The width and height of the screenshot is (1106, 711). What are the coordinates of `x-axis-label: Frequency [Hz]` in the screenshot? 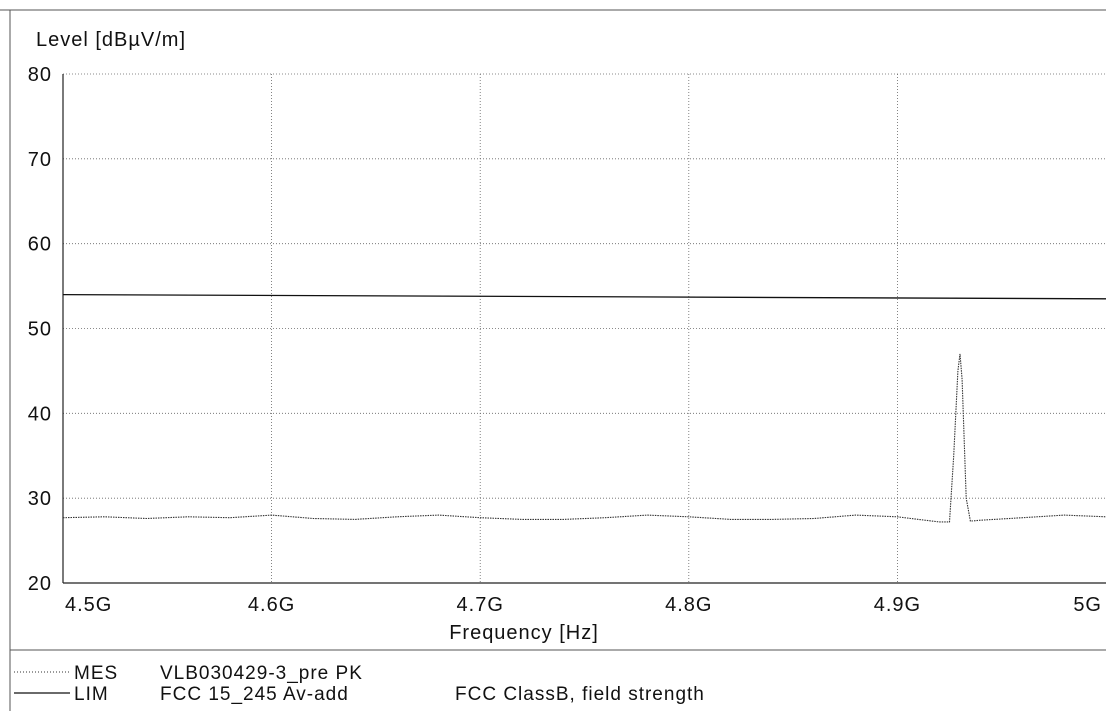 It's located at (524, 633).